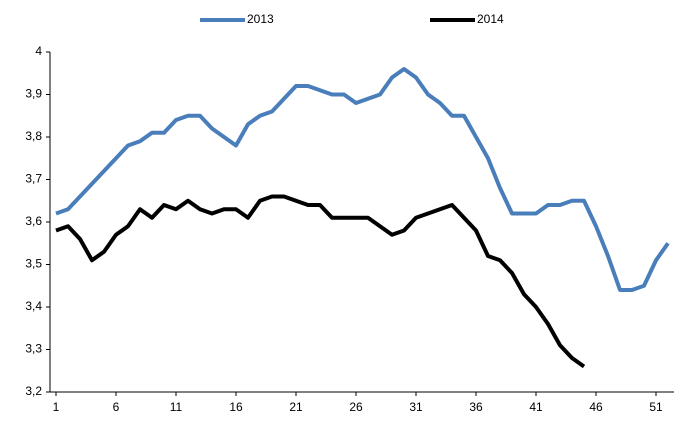 This screenshot has height=424, width=689. I want to click on y-tick-label: 3,5, so click(33, 264).